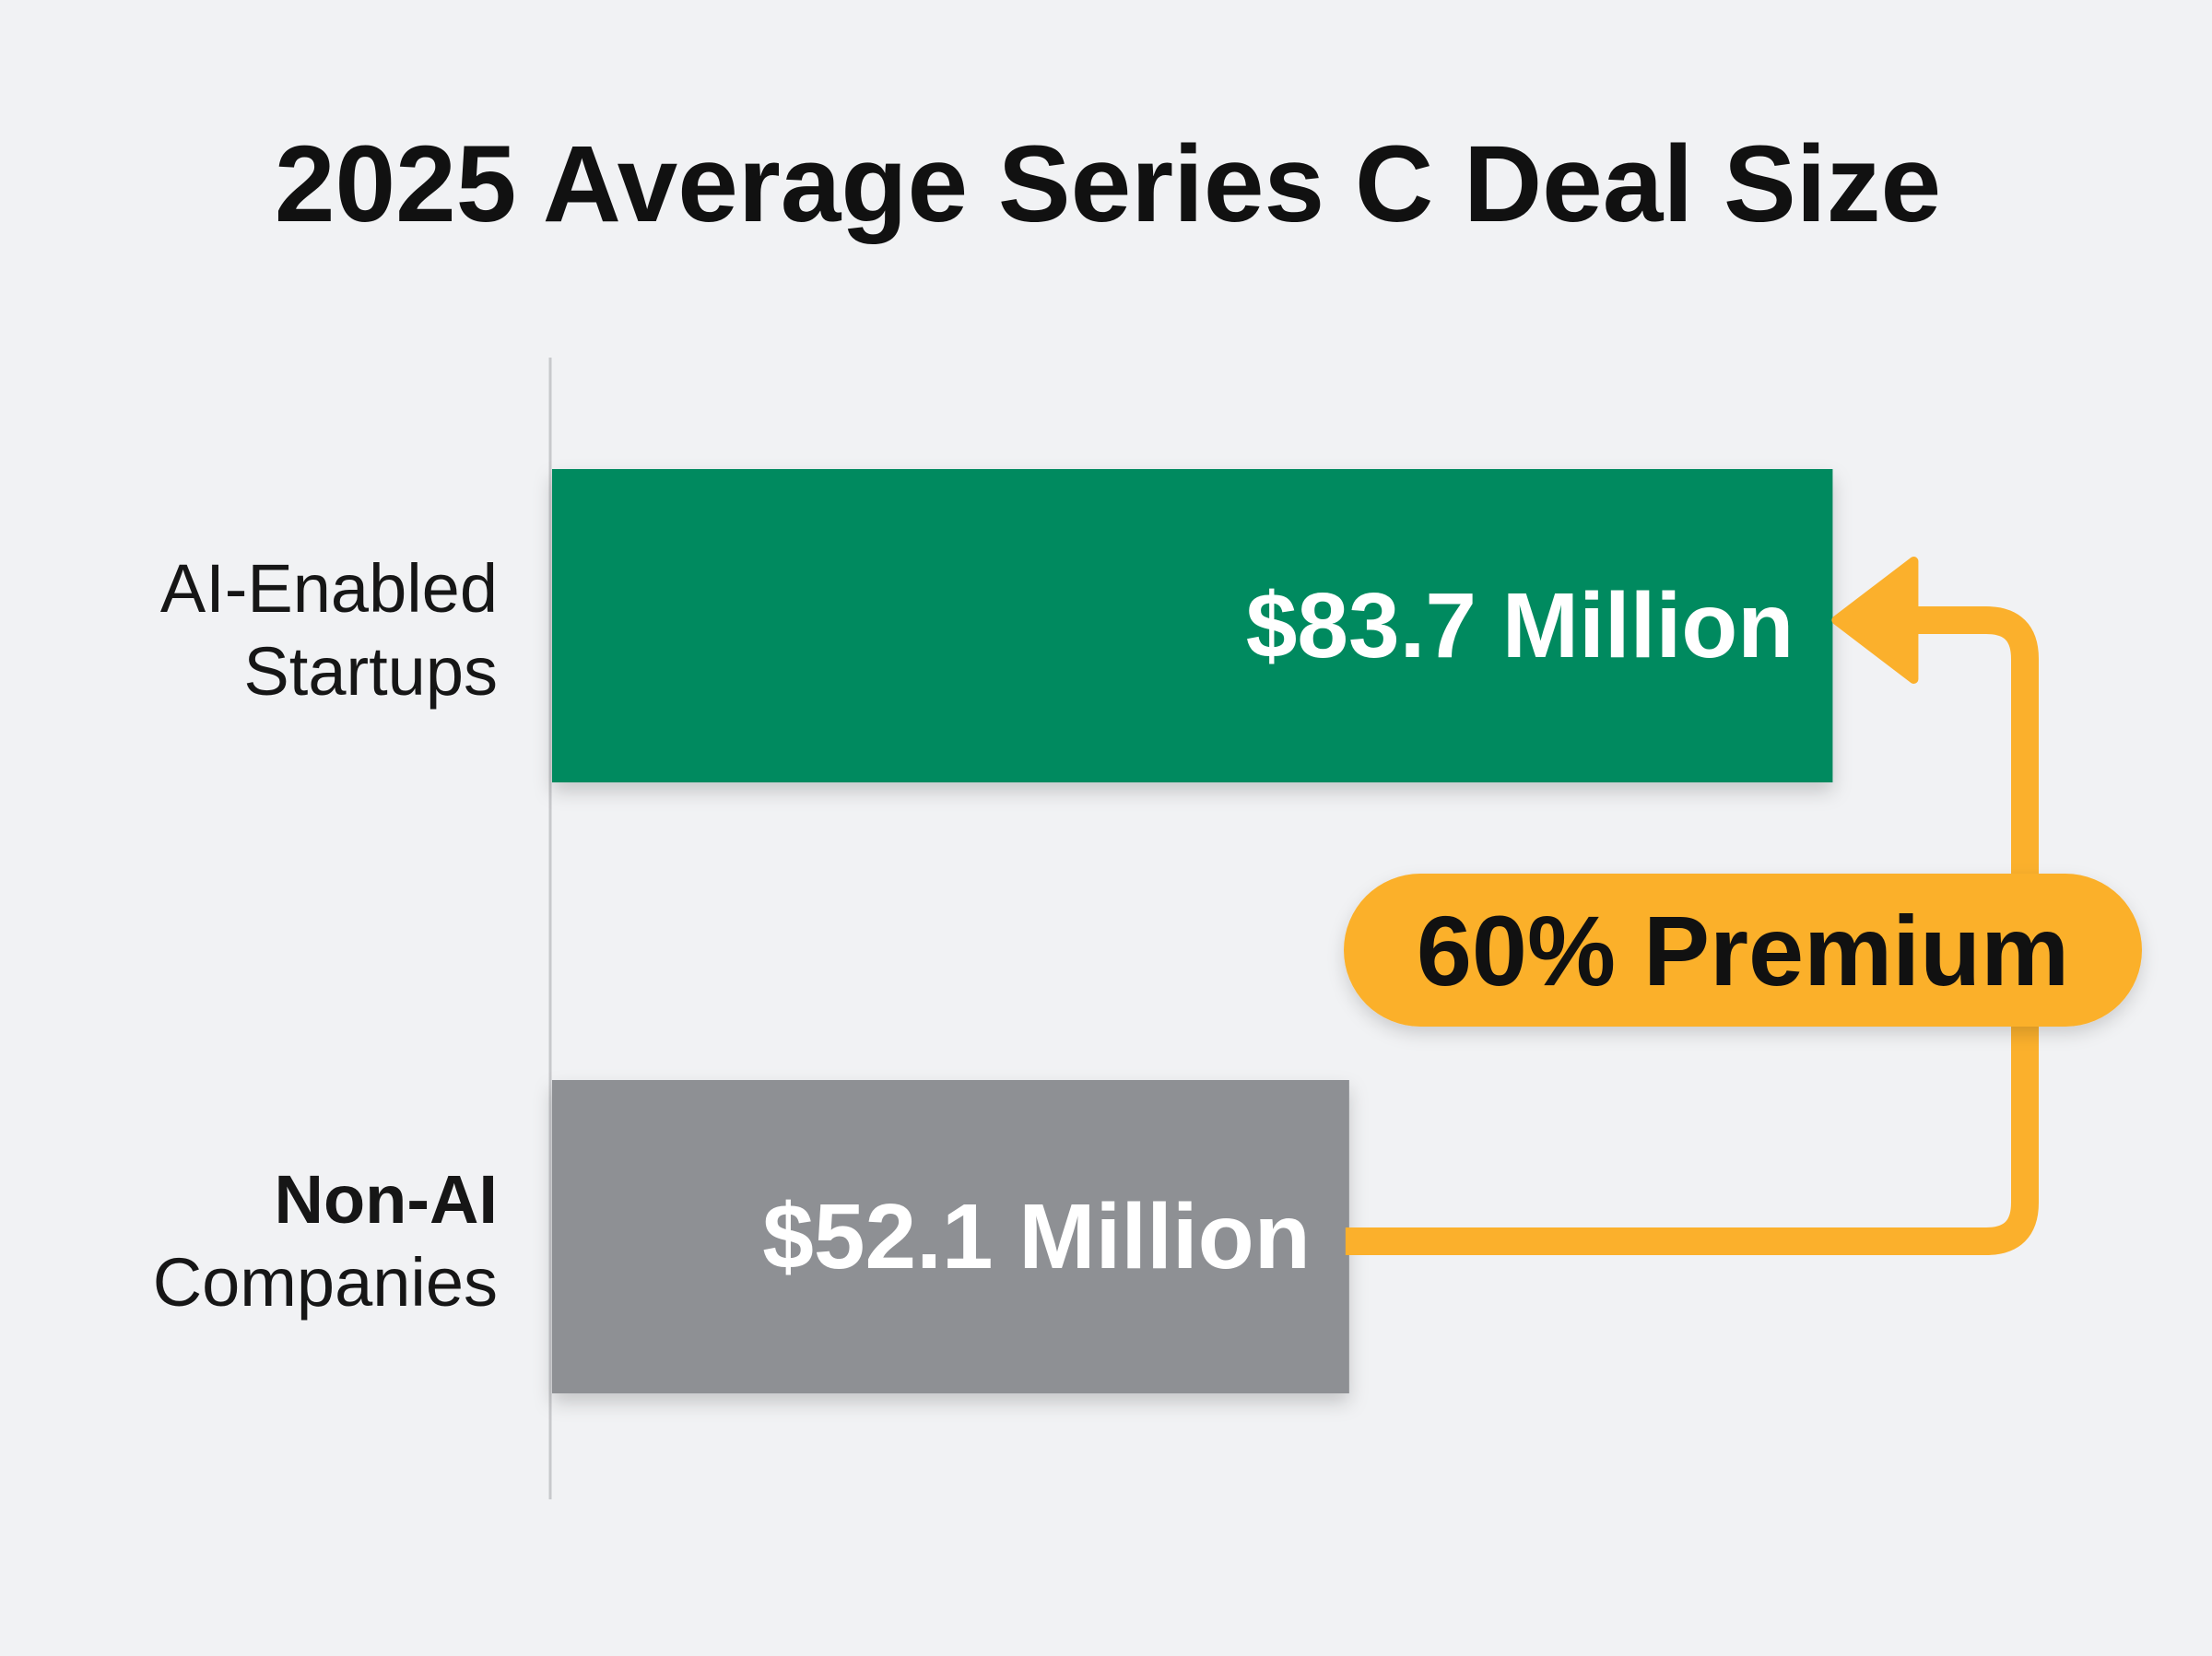  Describe the element at coordinates (1036, 1236) in the screenshot. I see `bar-value-label-1: $52.1 Million` at that location.